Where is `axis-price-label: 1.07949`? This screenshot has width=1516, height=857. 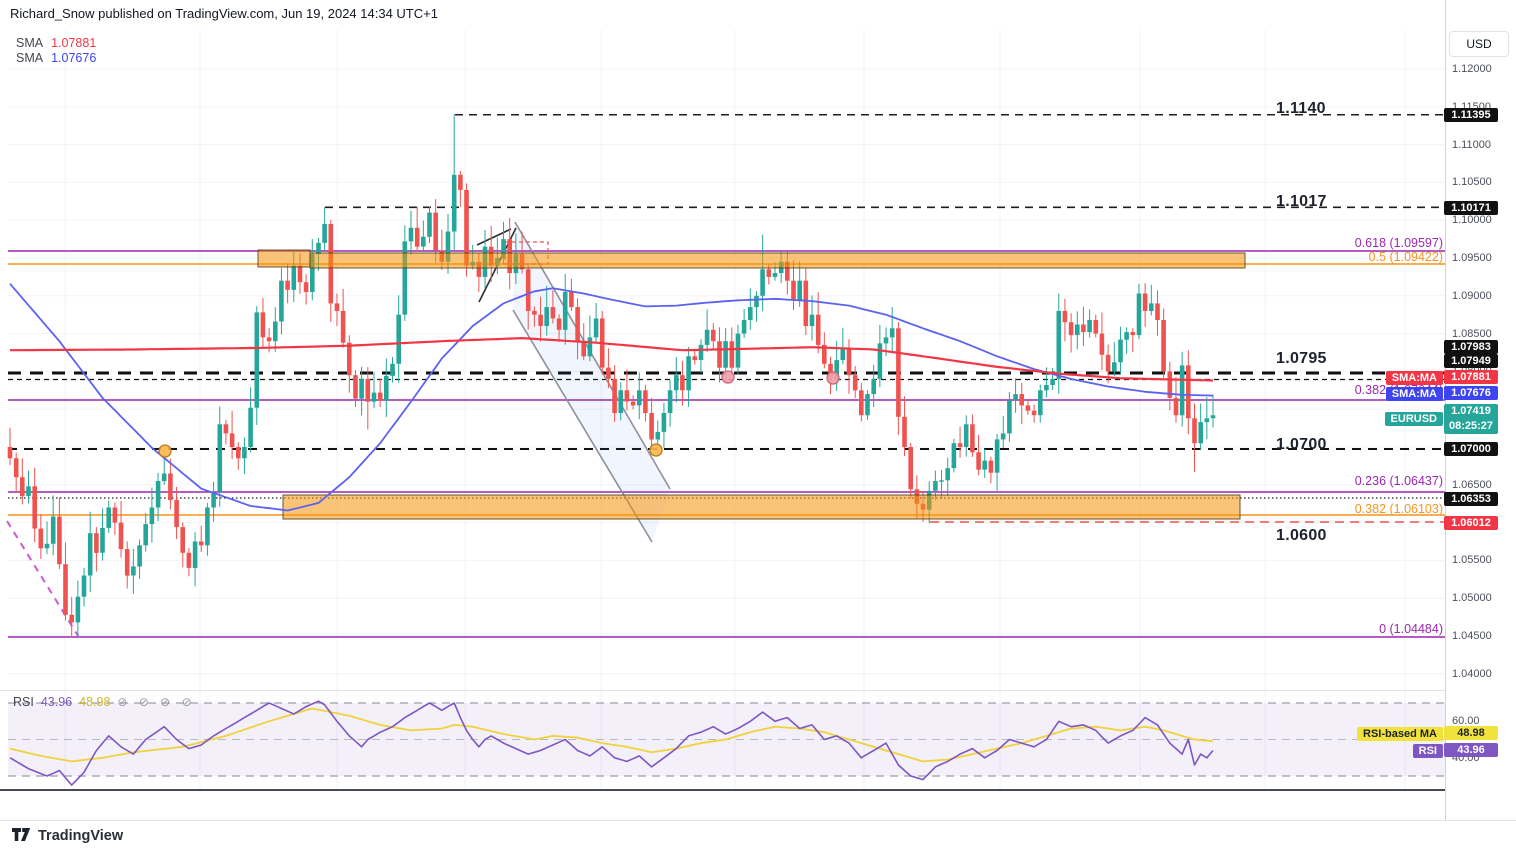 axis-price-label: 1.07949 is located at coordinates (1471, 361).